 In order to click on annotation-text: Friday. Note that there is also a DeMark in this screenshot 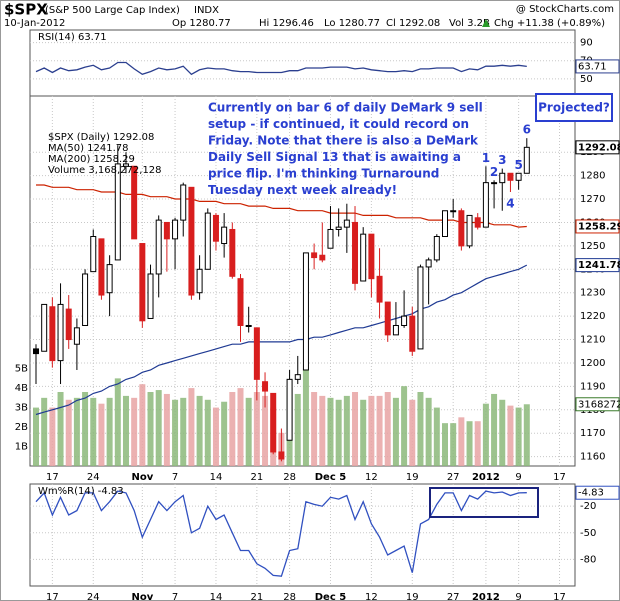, I will do `click(343, 141)`.